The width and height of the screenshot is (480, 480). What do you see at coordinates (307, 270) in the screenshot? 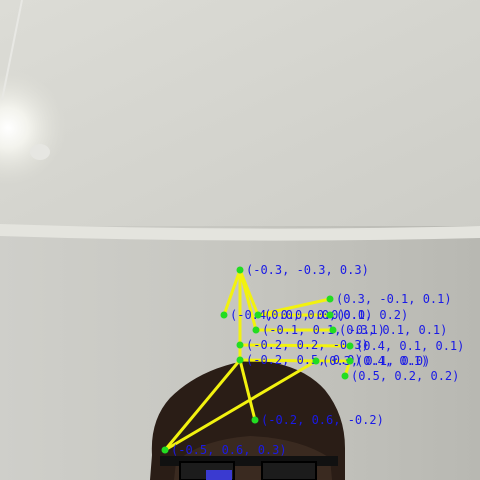
I see `keypoint-label: (-0.3, -0.3, 0.3)` at bounding box center [307, 270].